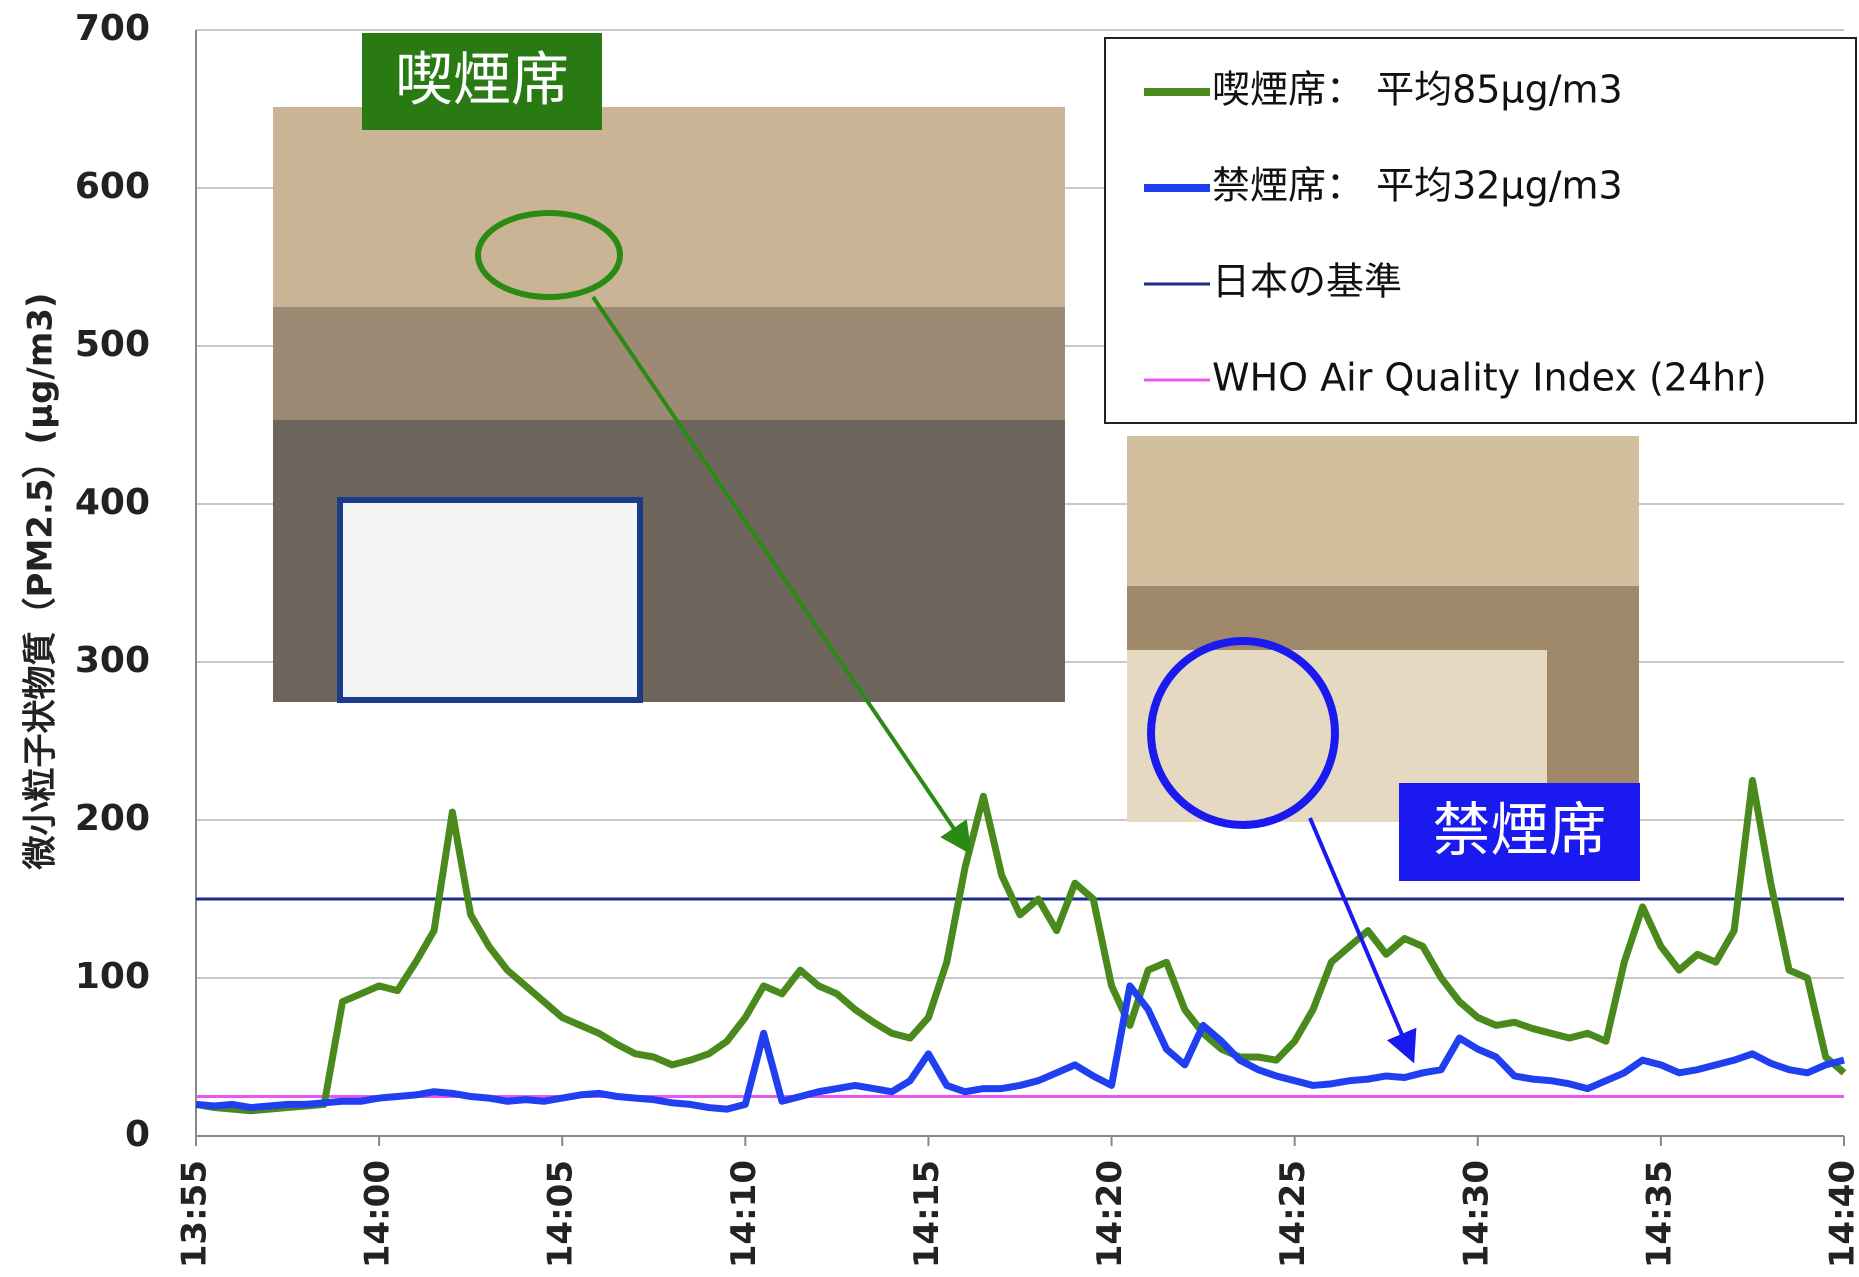 The height and width of the screenshot is (1277, 1859). I want to click on legend-label: 喫煙席： 平均85µg/m3, so click(1417, 90).